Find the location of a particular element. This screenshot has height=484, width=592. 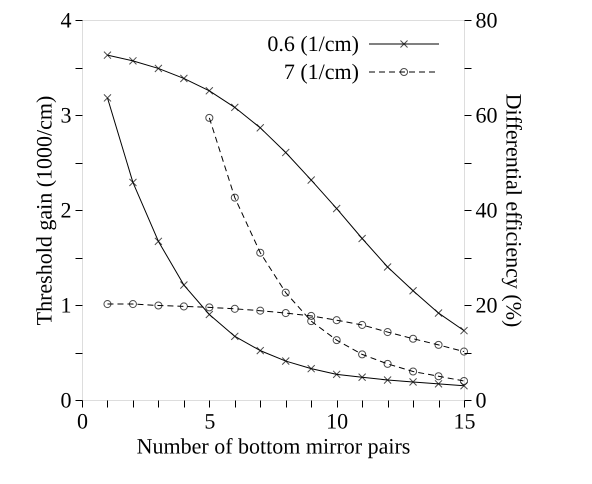

x-tick-label: 0 is located at coordinates (82, 421).